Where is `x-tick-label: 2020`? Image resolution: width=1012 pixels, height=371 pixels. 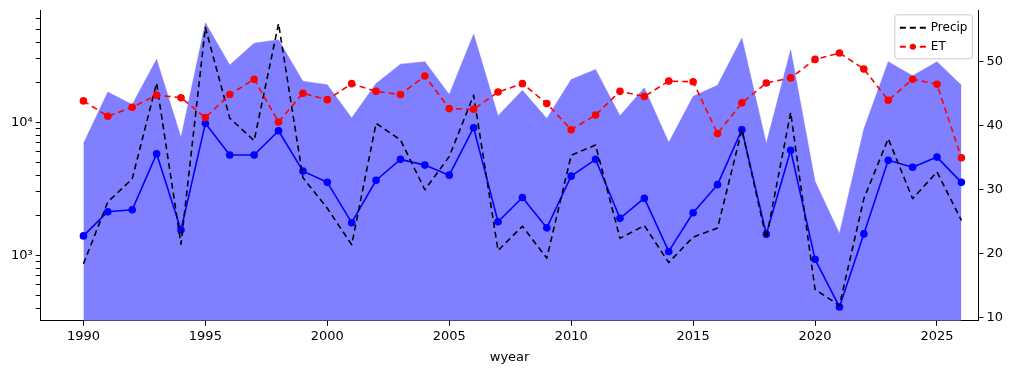 x-tick-label: 2020 is located at coordinates (815, 335).